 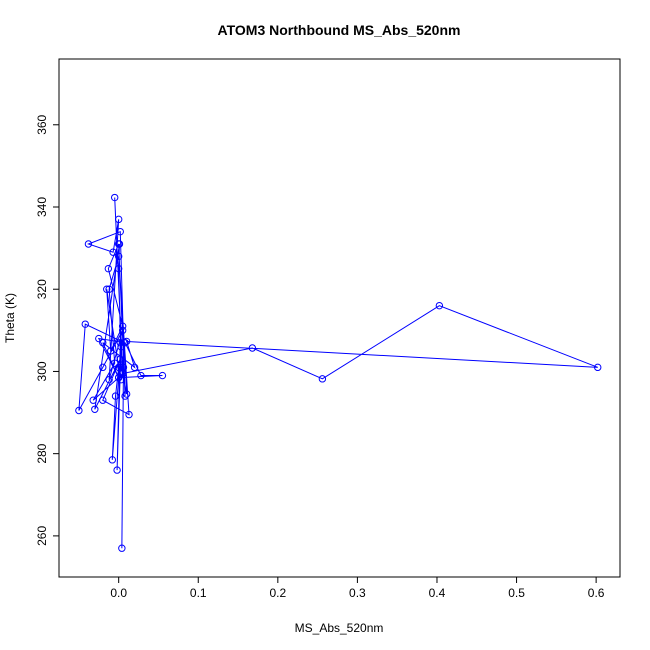 I want to click on x-tick-label: 0.5, so click(x=516, y=593).